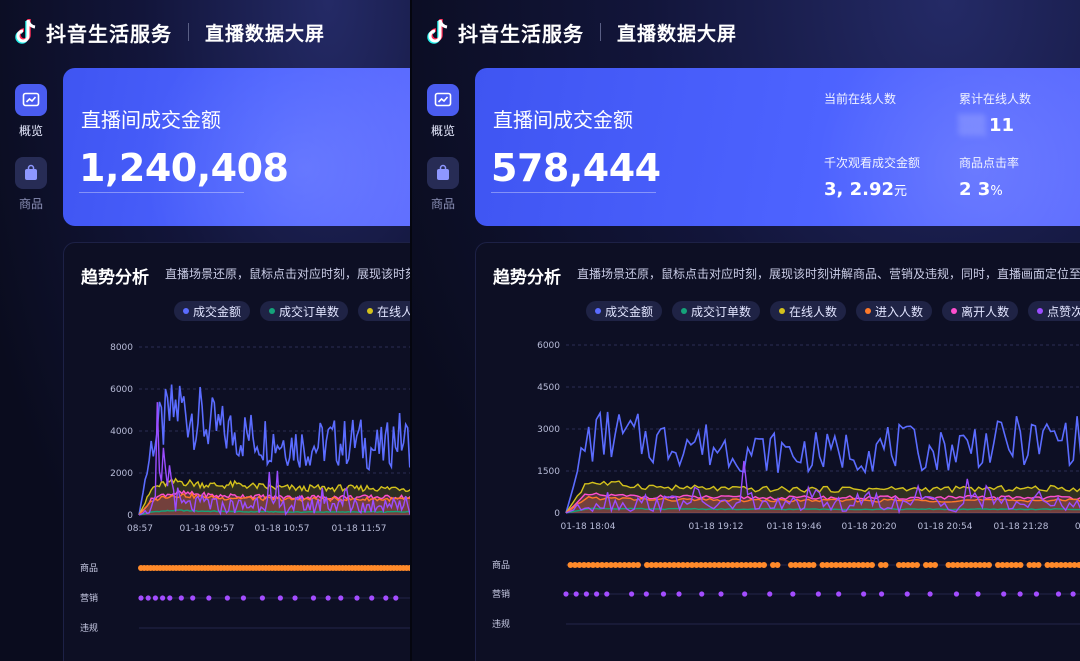  What do you see at coordinates (808, 311) in the screenshot?
I see `legend-item: 在线人数` at bounding box center [808, 311].